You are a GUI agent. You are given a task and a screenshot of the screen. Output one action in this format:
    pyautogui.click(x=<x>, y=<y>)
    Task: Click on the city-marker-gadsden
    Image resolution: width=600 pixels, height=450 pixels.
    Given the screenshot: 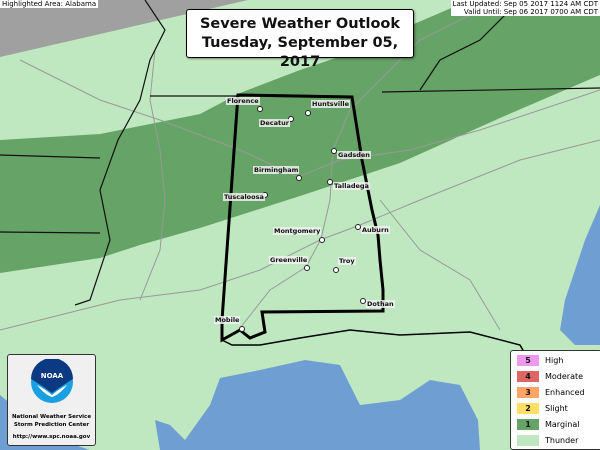 What is the action you would take?
    pyautogui.click(x=334, y=151)
    